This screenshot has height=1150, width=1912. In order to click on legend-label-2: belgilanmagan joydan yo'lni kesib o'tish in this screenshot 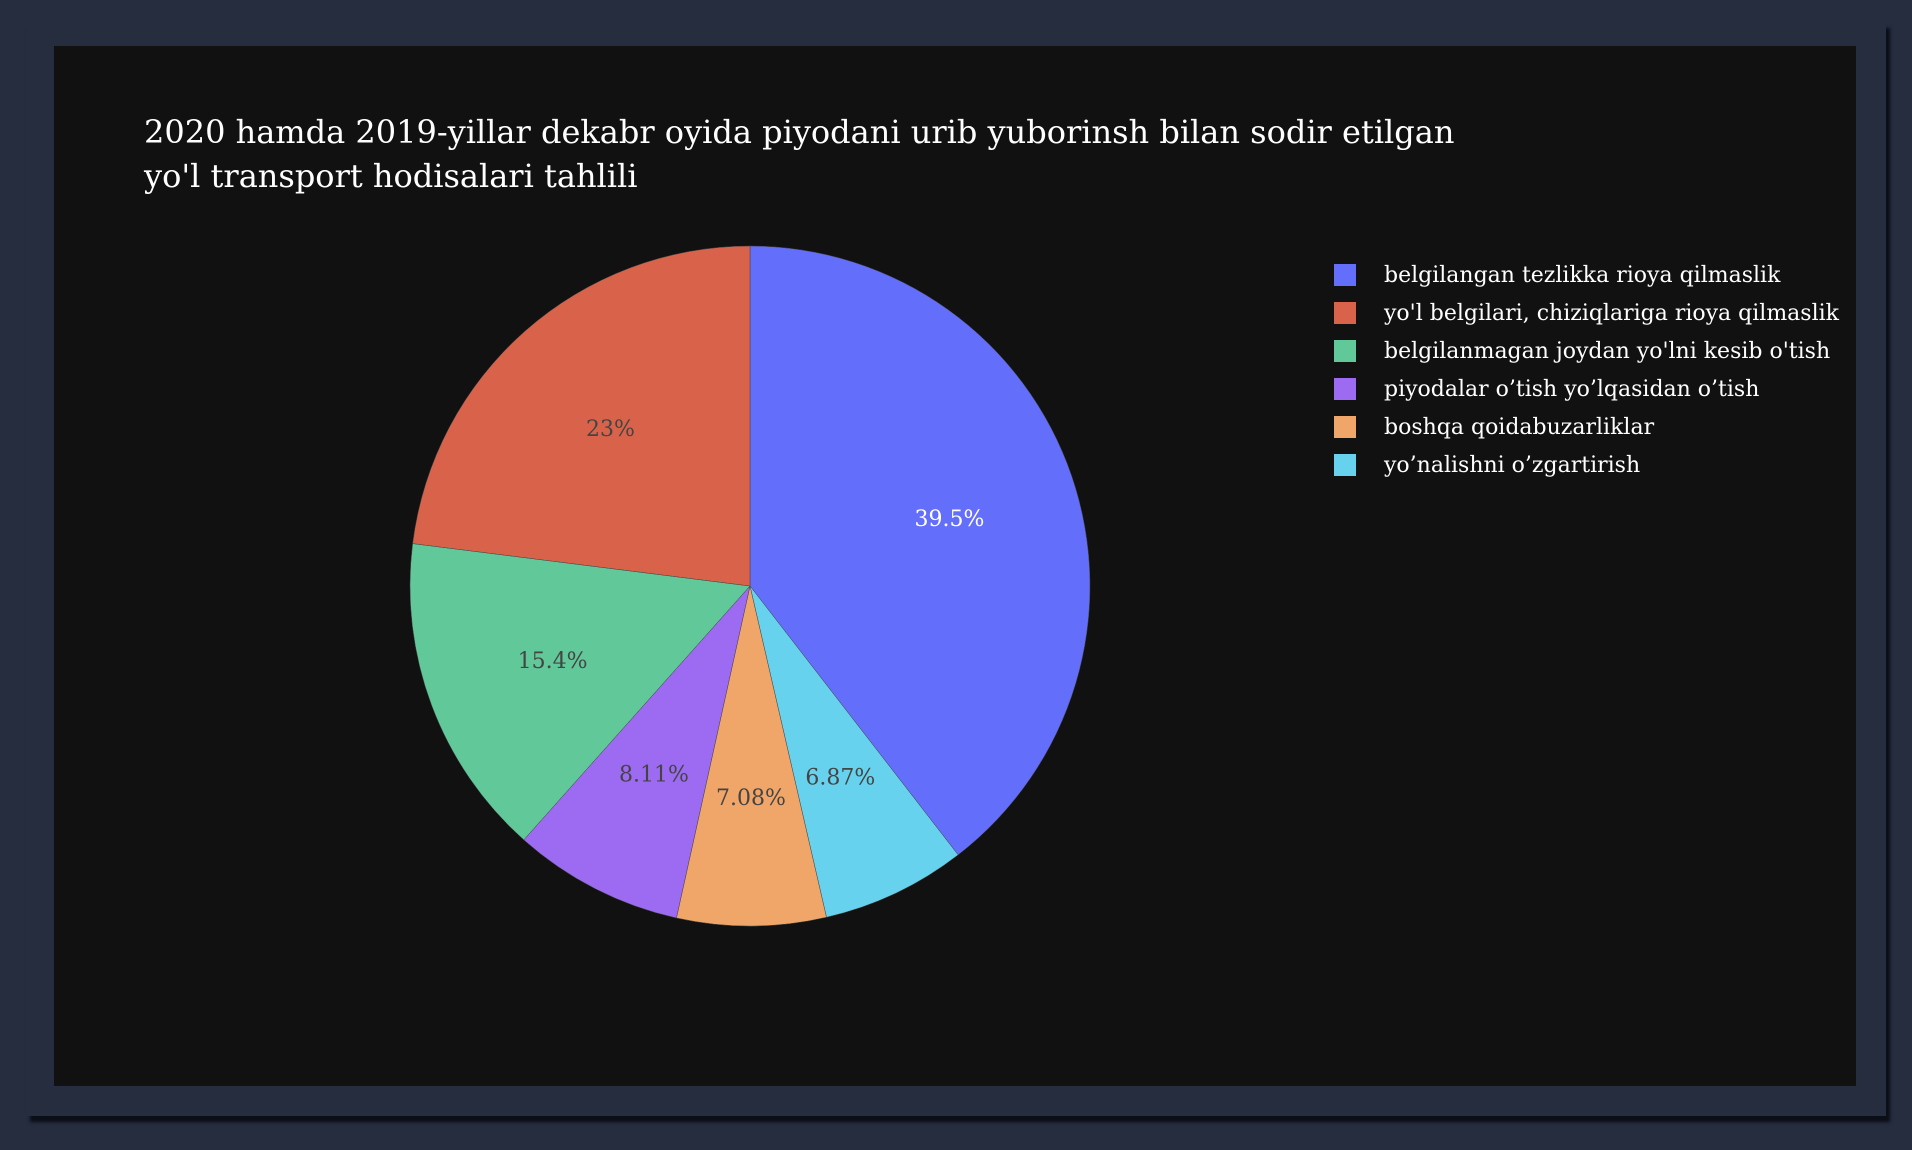, I will do `click(1607, 351)`.